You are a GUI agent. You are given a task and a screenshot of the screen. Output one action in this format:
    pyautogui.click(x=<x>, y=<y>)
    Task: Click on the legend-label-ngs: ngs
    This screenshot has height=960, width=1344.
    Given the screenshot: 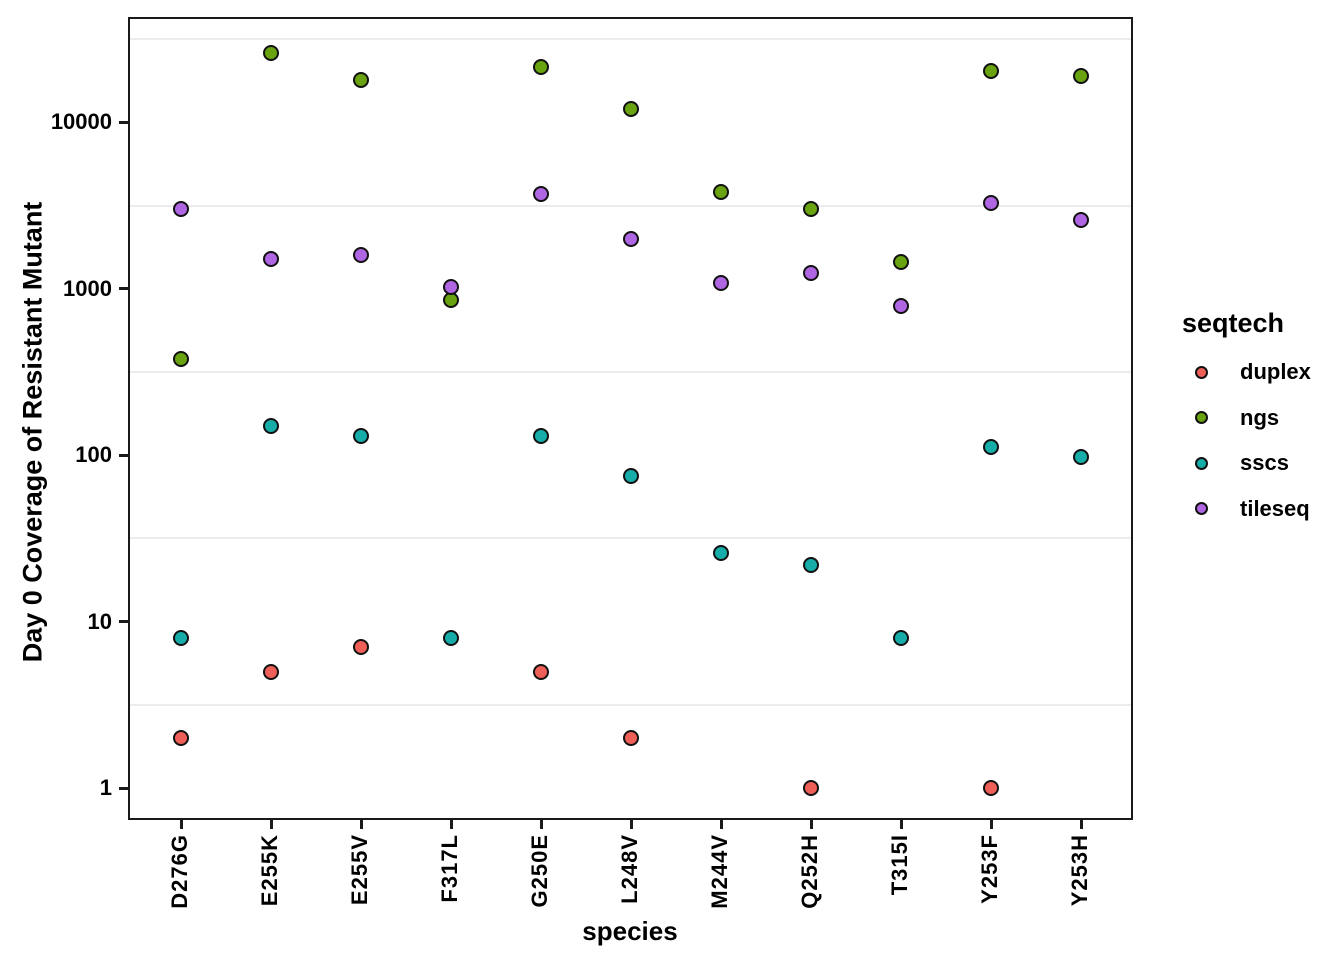 What is the action you would take?
    pyautogui.click(x=1260, y=417)
    